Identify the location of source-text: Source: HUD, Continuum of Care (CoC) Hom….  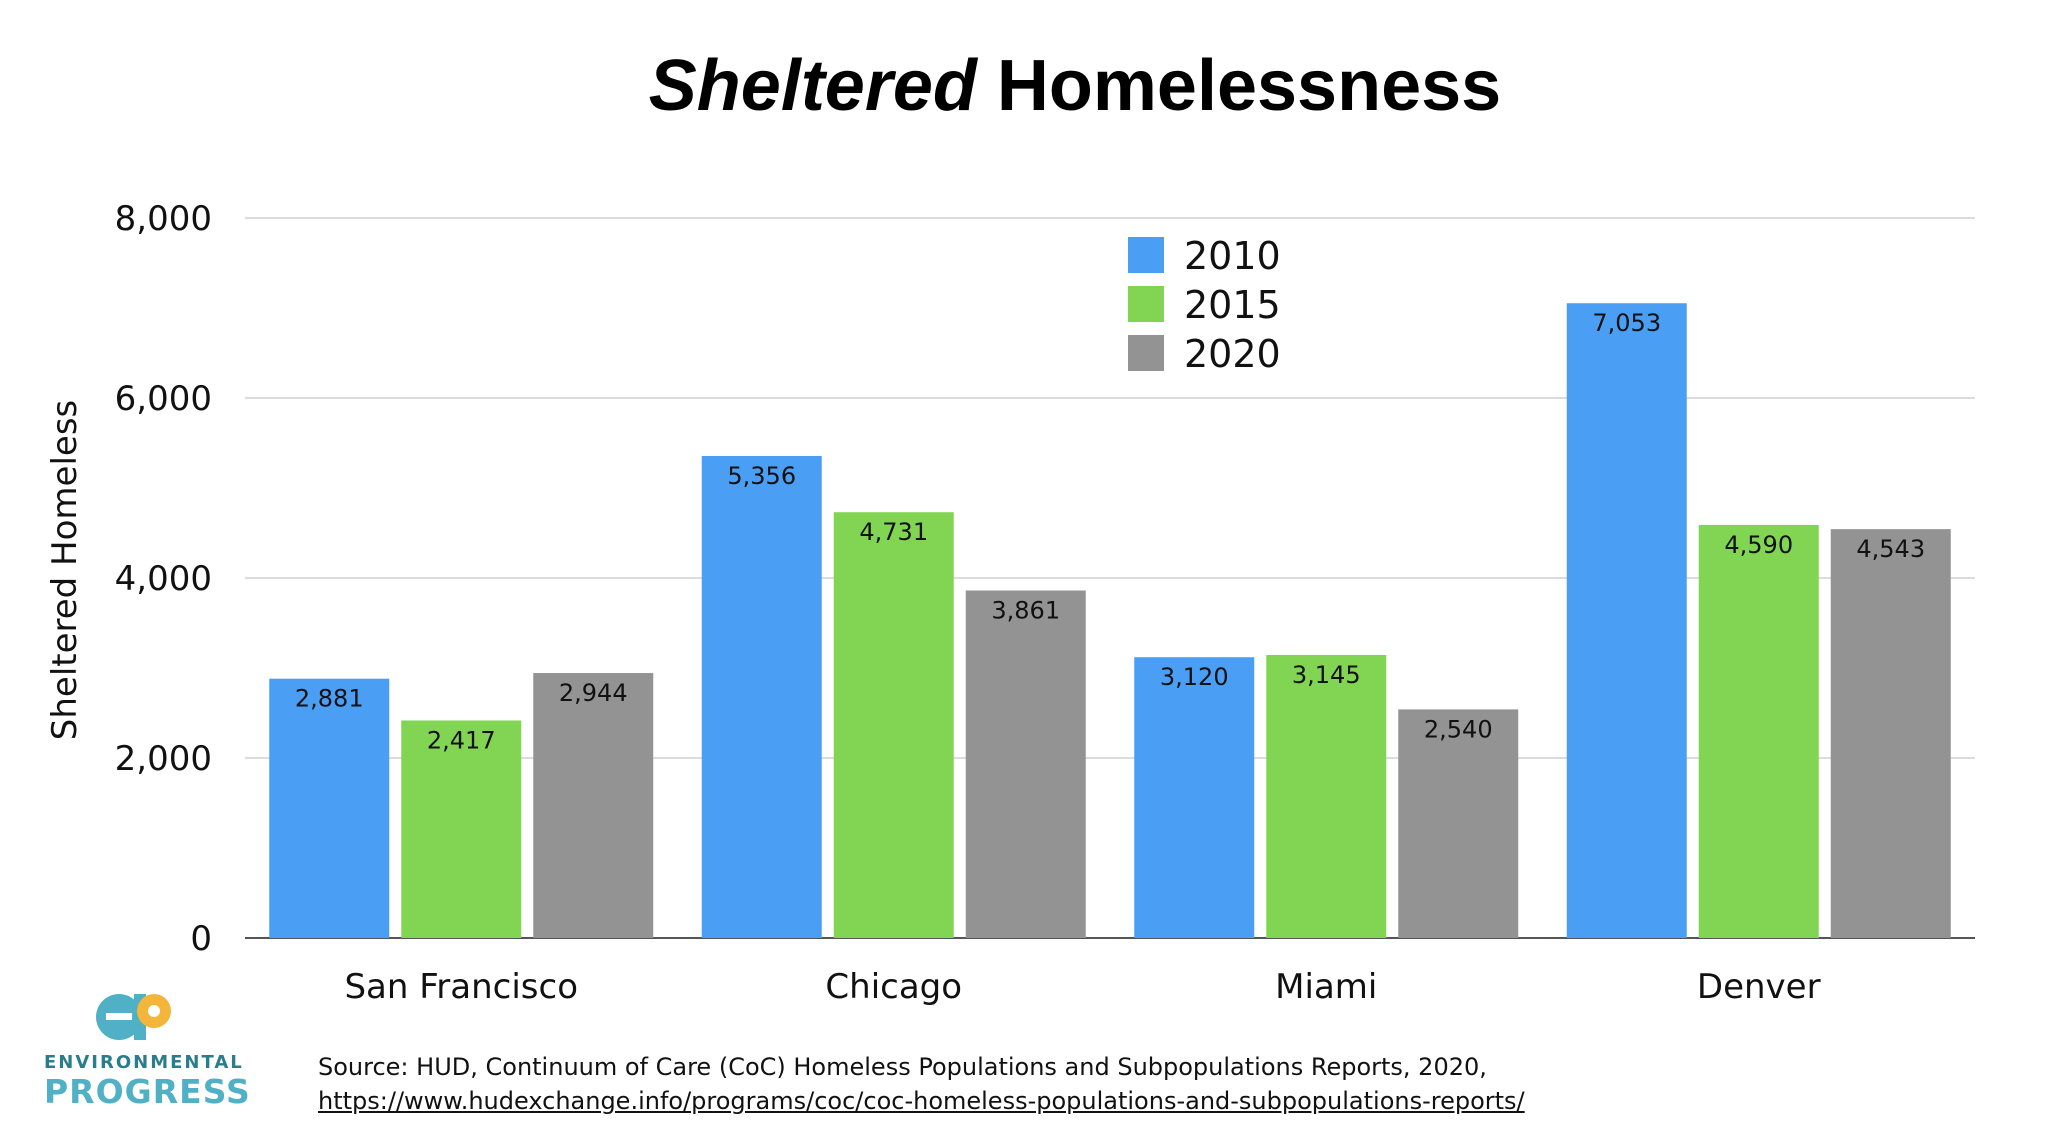
(902, 1067).